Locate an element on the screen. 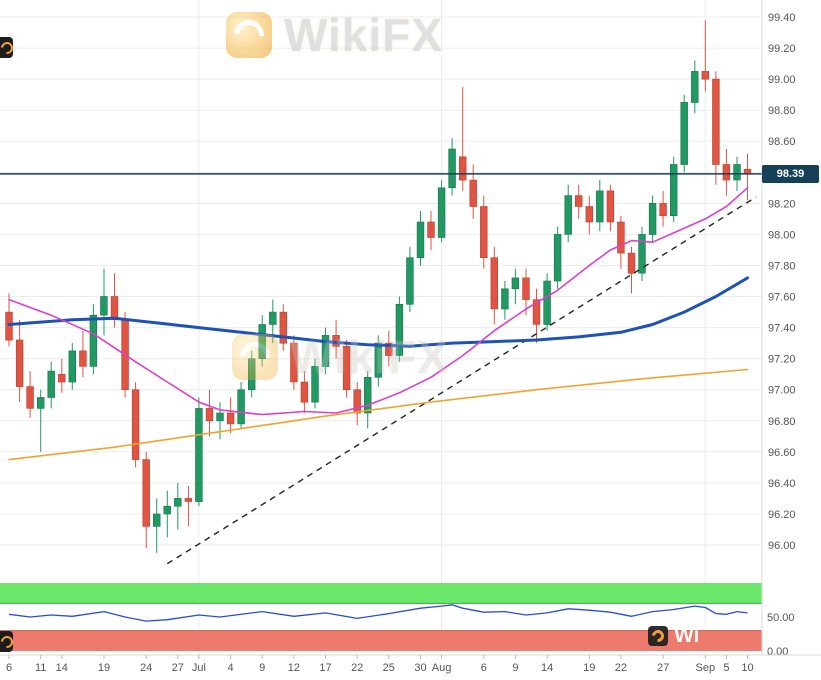 The height and width of the screenshot is (680, 821). wikifx-edge-logo-bottom is located at coordinates (6, 641).